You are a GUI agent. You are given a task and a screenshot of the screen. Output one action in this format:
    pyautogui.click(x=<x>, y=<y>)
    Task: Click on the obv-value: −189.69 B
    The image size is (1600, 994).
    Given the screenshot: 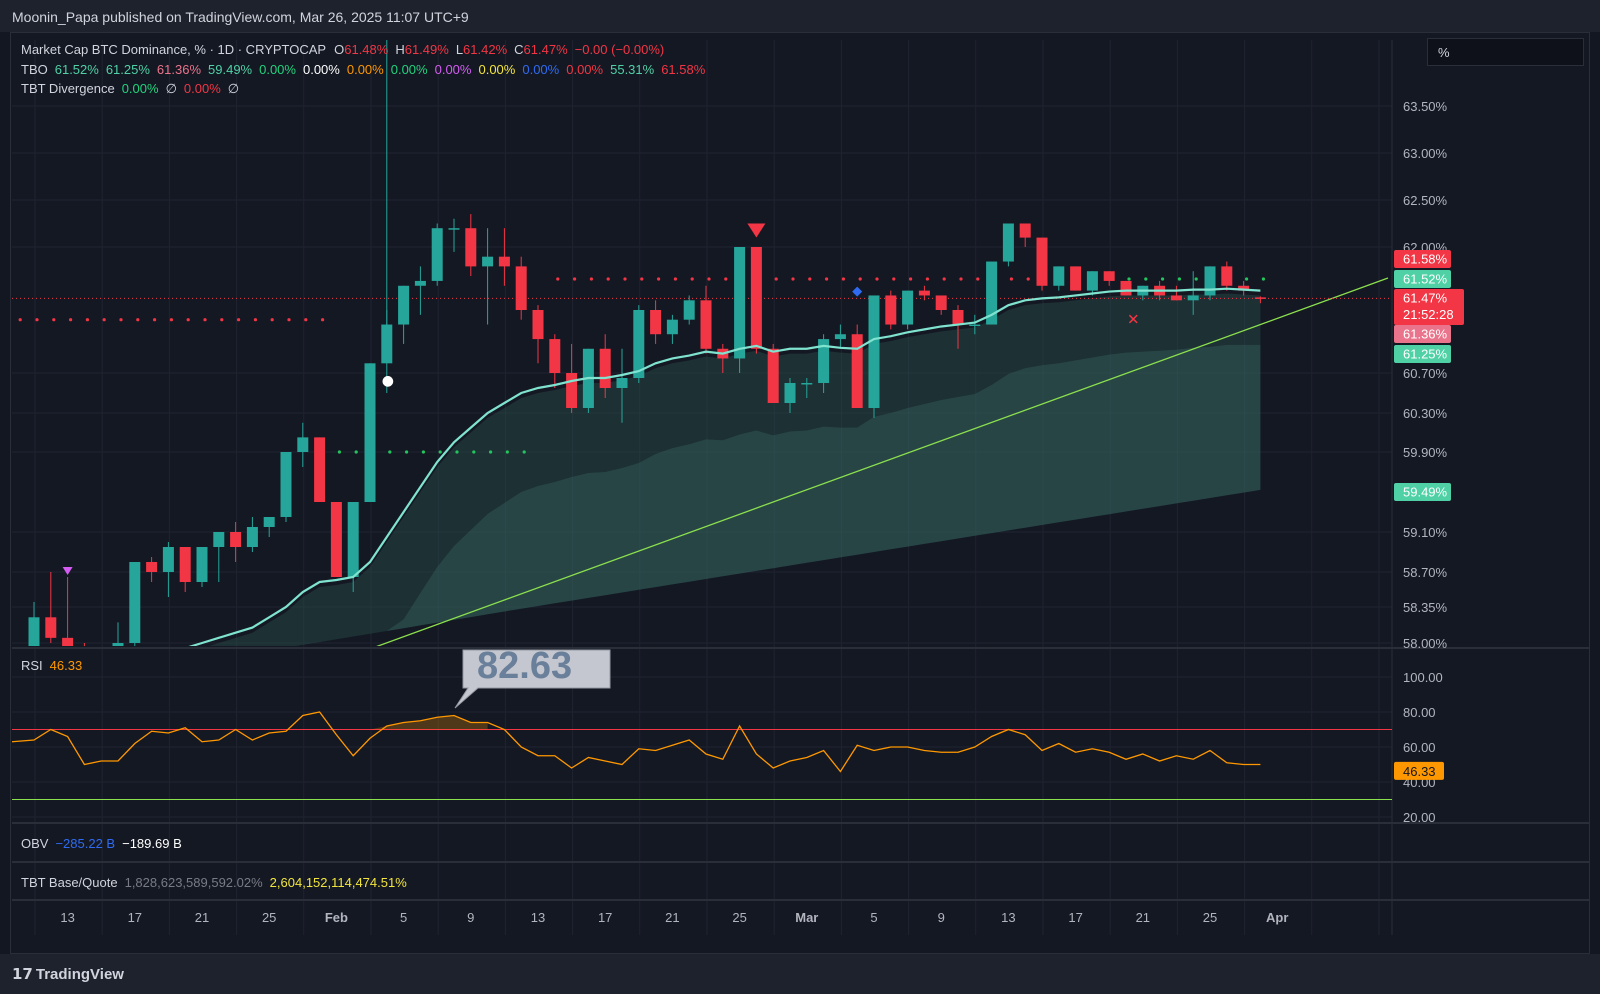 What is the action you would take?
    pyautogui.click(x=152, y=843)
    